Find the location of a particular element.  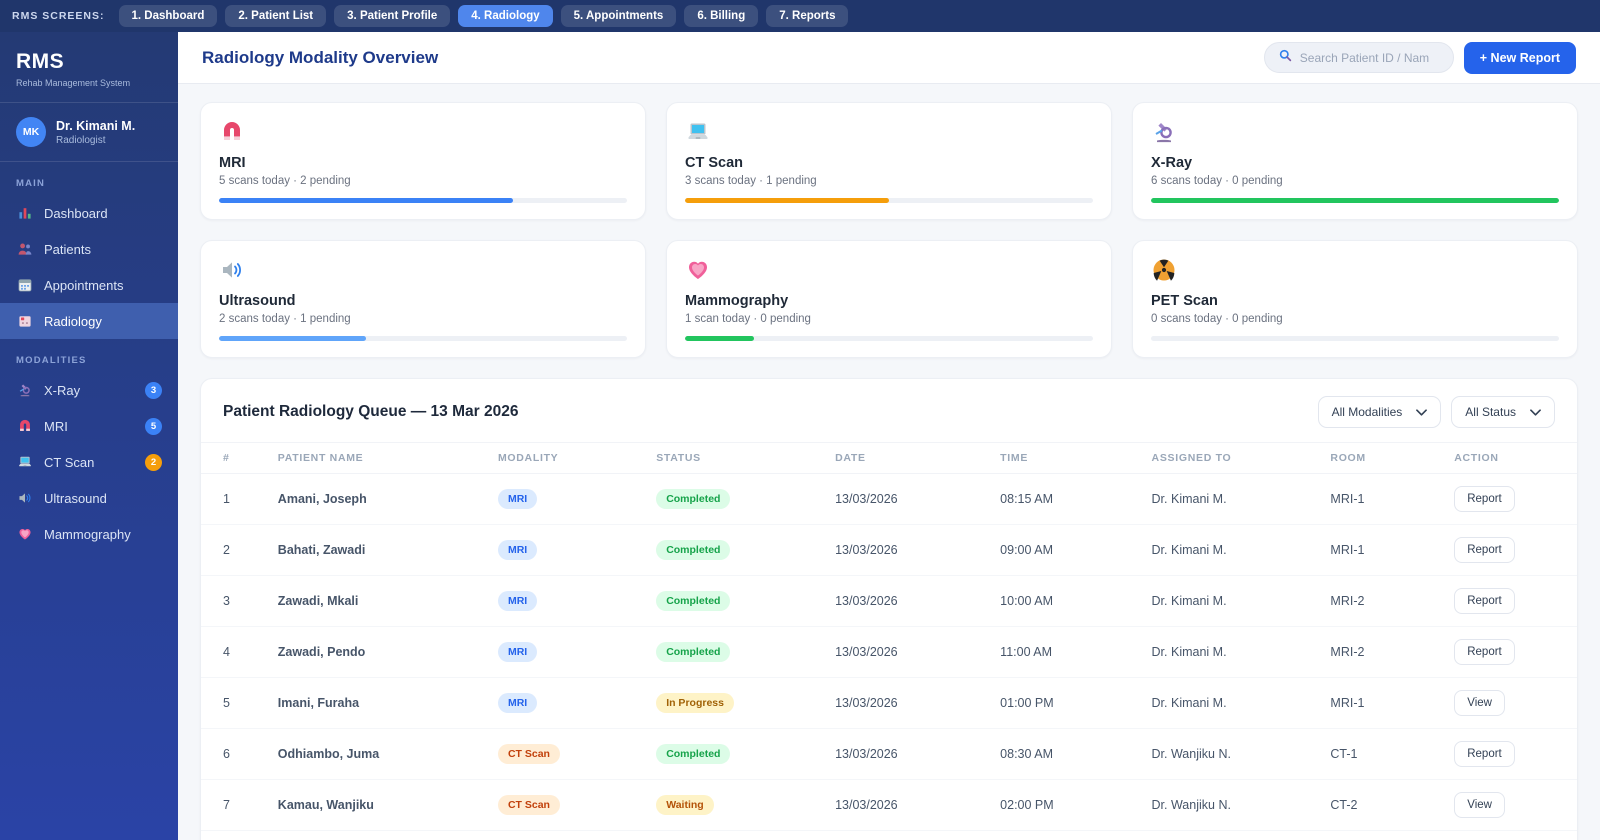

sidebar-item-patients: Patients is located at coordinates (89, 249).